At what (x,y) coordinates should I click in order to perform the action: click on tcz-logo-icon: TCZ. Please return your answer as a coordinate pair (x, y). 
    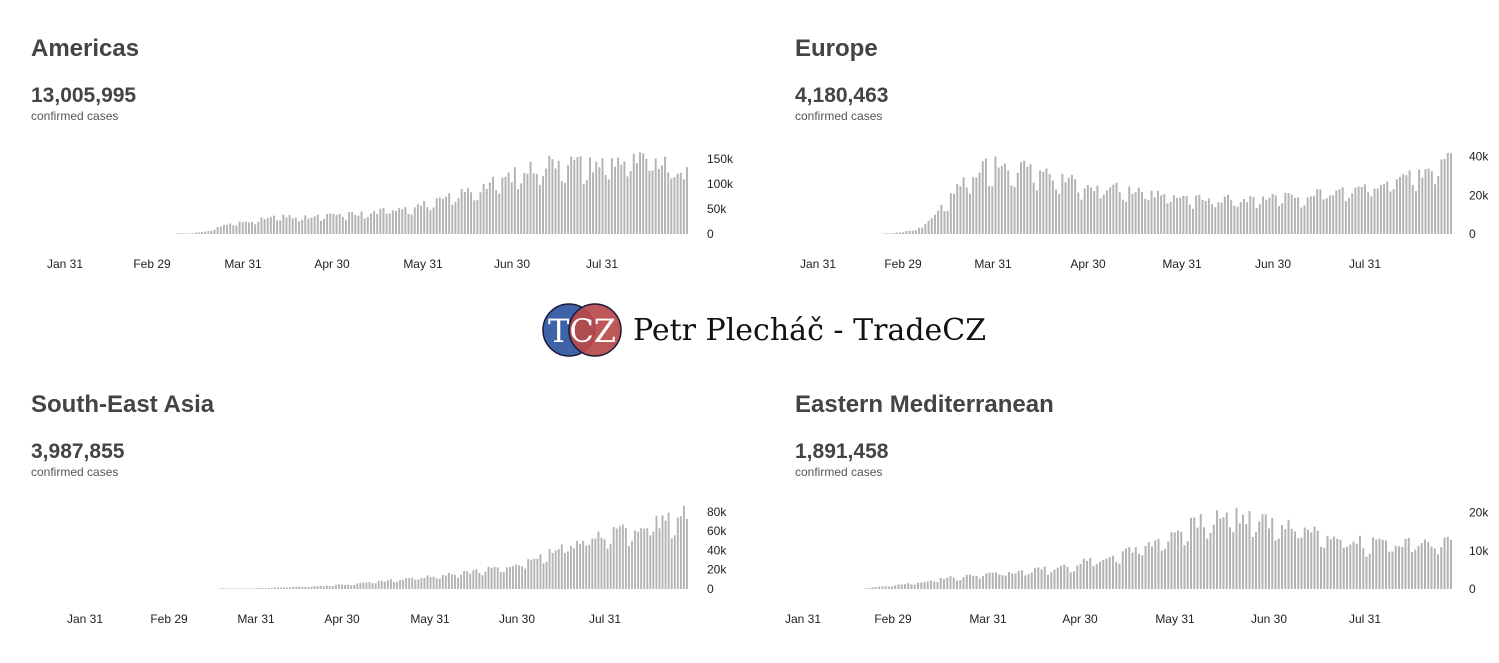
    Looking at the image, I should click on (582, 330).